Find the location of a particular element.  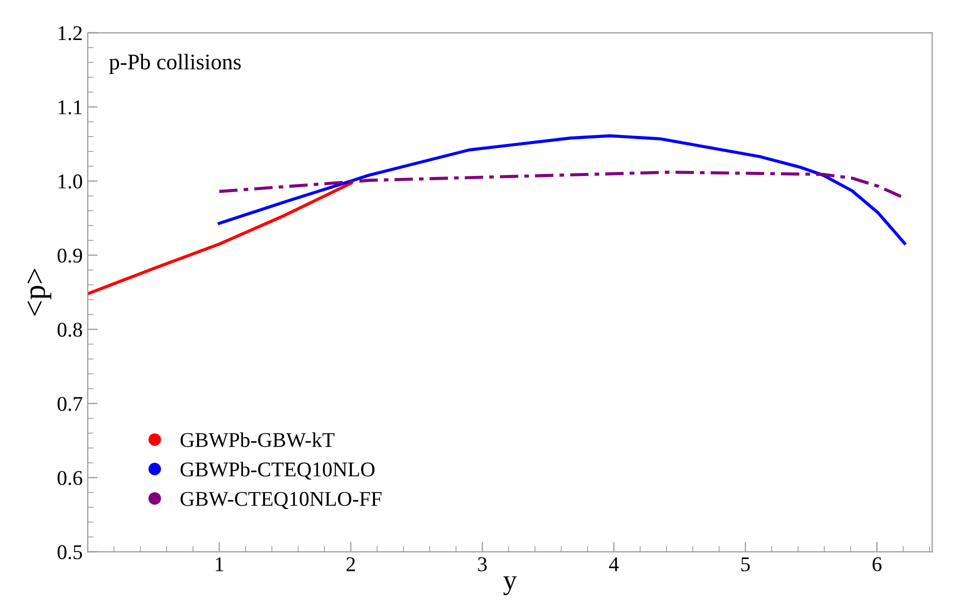

x-tick-label: 4 is located at coordinates (614, 564).